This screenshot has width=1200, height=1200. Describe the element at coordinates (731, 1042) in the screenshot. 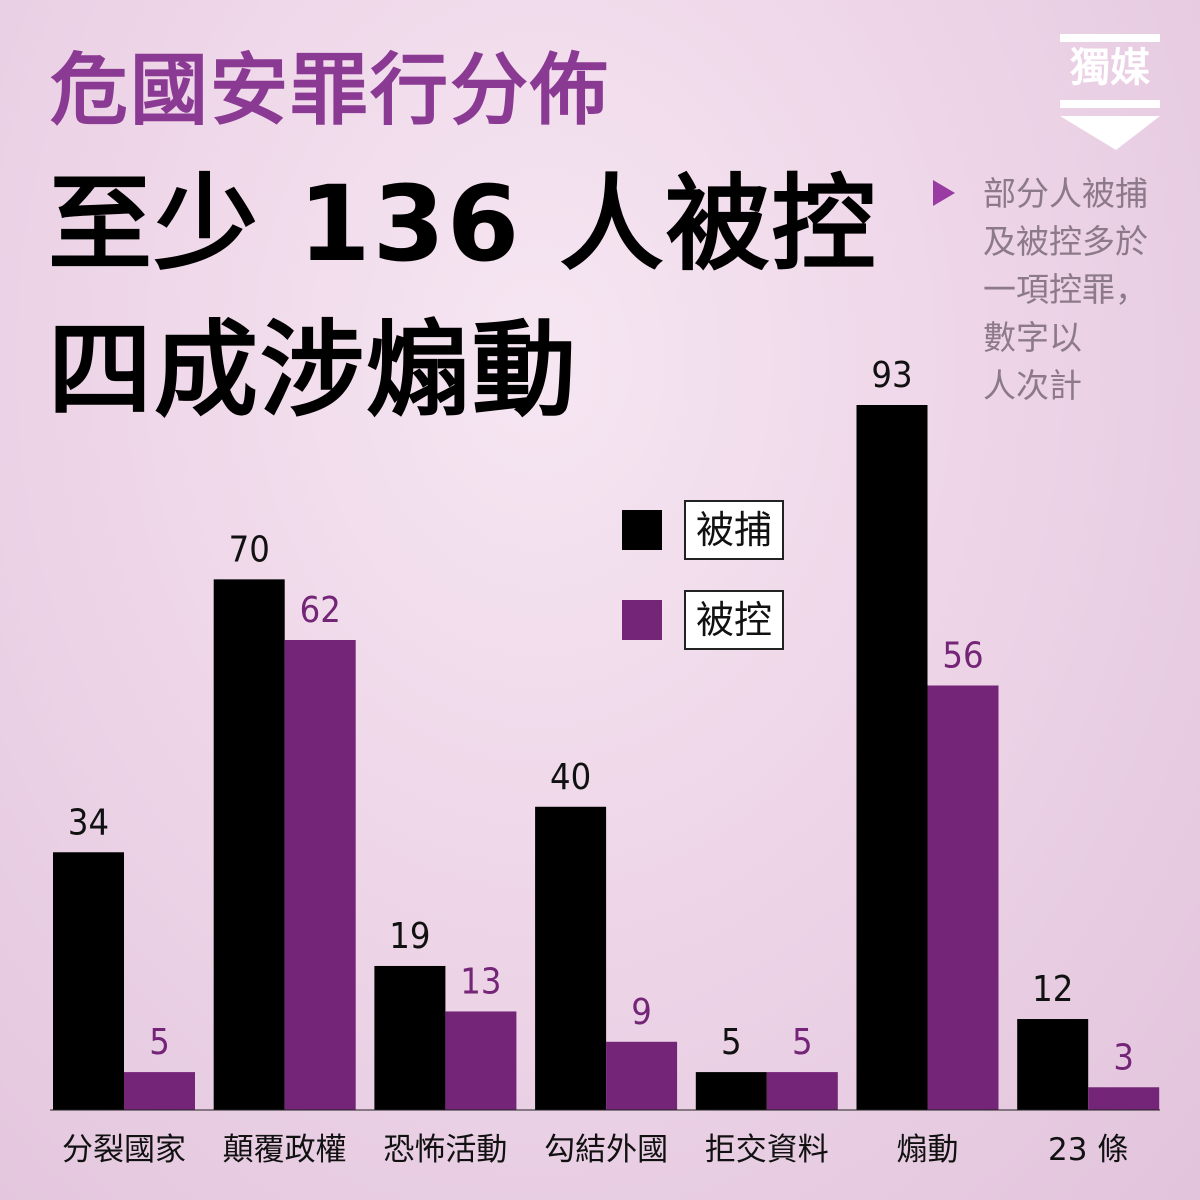

I see `data-label-arrested: 5` at that location.